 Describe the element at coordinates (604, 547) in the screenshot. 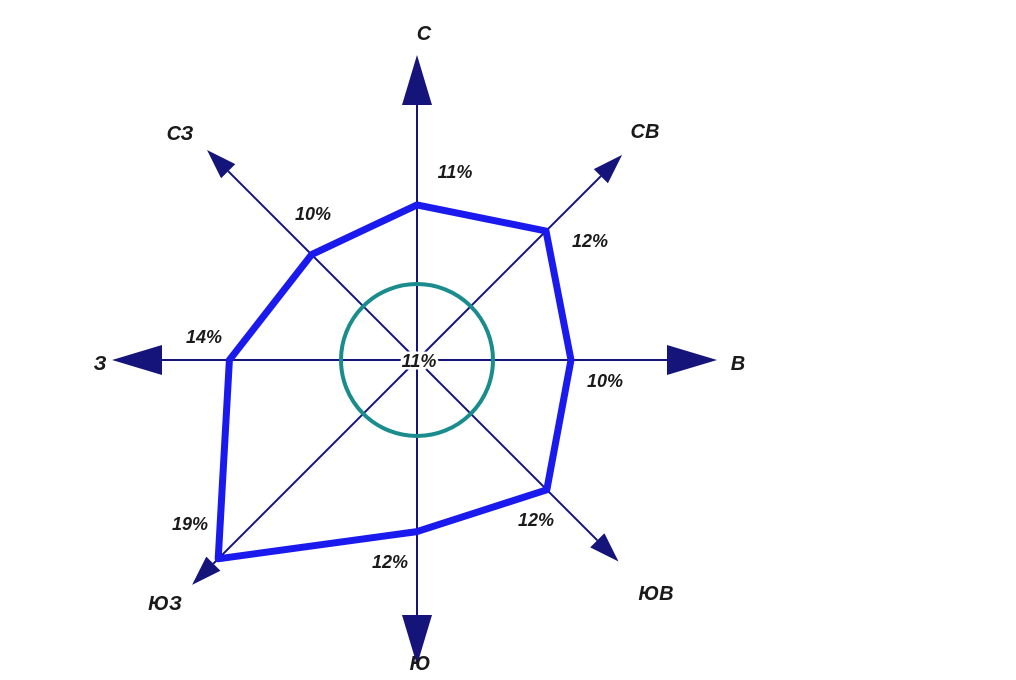

I see `arrowhead-se` at that location.